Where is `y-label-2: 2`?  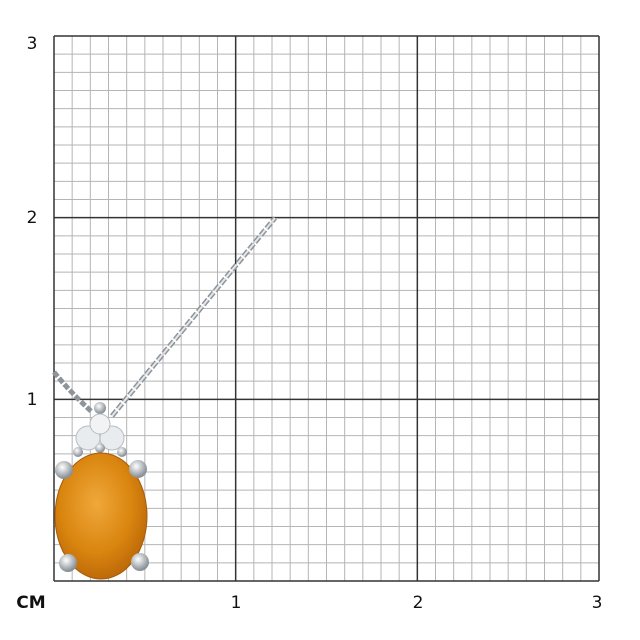 y-label-2: 2 is located at coordinates (32, 218).